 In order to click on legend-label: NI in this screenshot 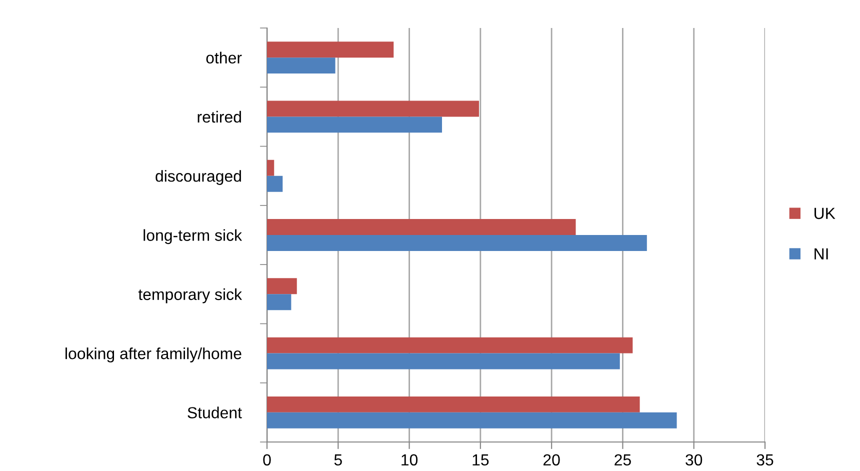, I will do `click(821, 254)`.